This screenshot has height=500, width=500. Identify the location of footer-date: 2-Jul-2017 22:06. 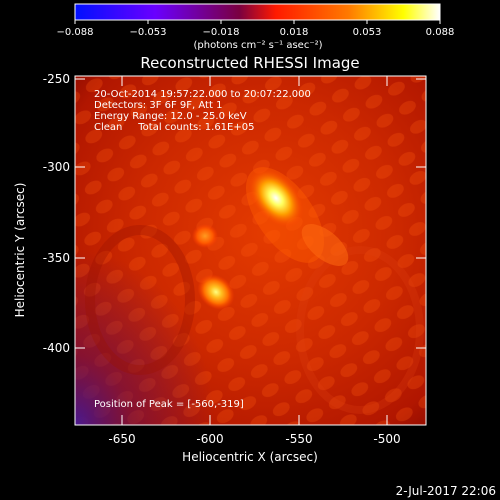
(446, 491).